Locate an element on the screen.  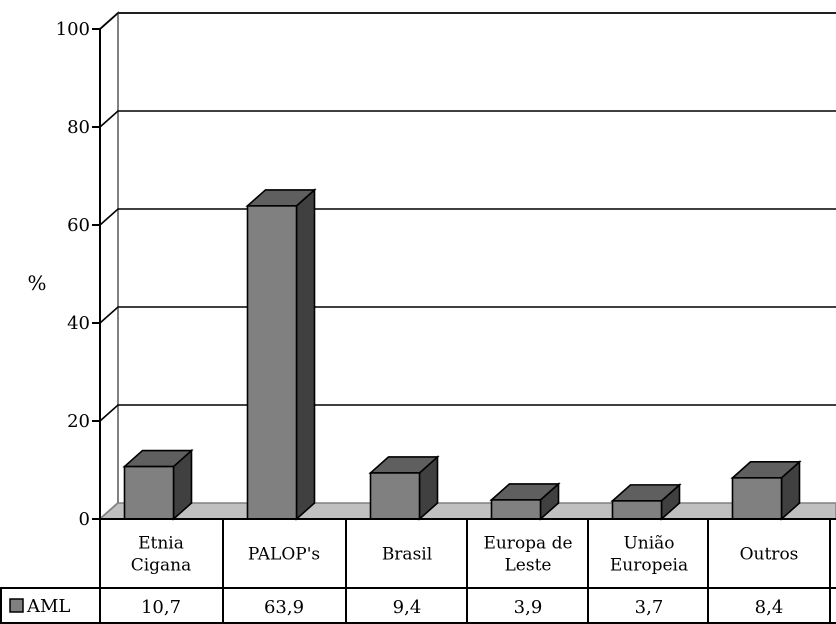
y-tick-label: 80 is located at coordinates (78, 127).